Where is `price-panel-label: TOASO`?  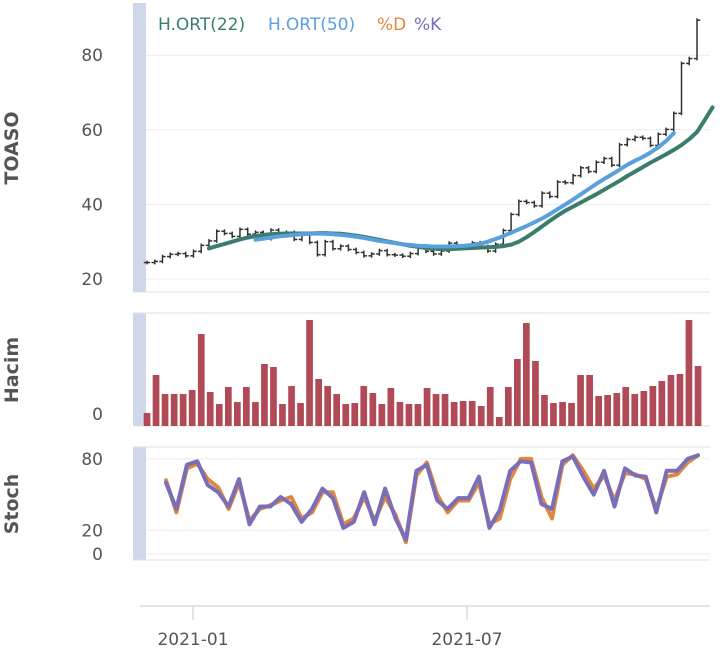 price-panel-label: TOASO is located at coordinates (12, 147).